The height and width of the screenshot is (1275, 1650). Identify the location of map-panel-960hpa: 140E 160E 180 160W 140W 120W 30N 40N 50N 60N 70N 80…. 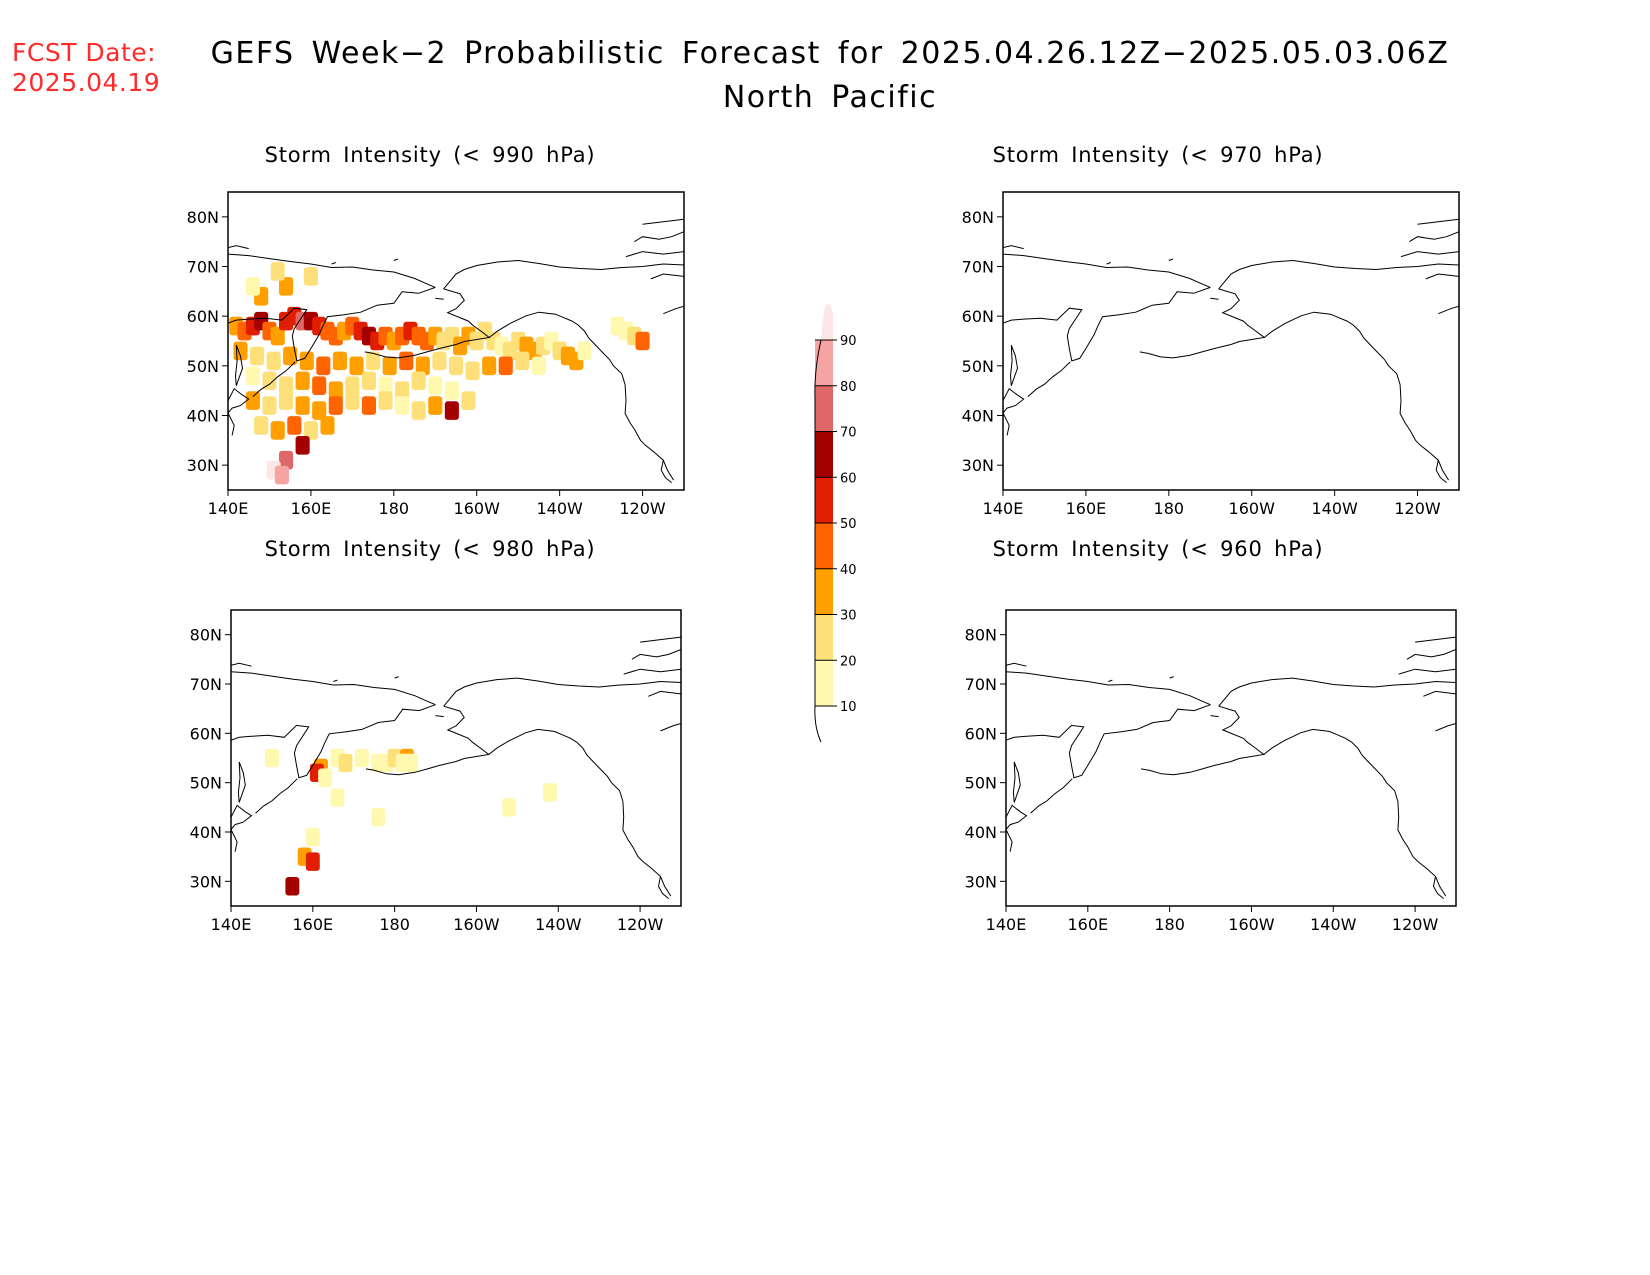
(1211, 771).